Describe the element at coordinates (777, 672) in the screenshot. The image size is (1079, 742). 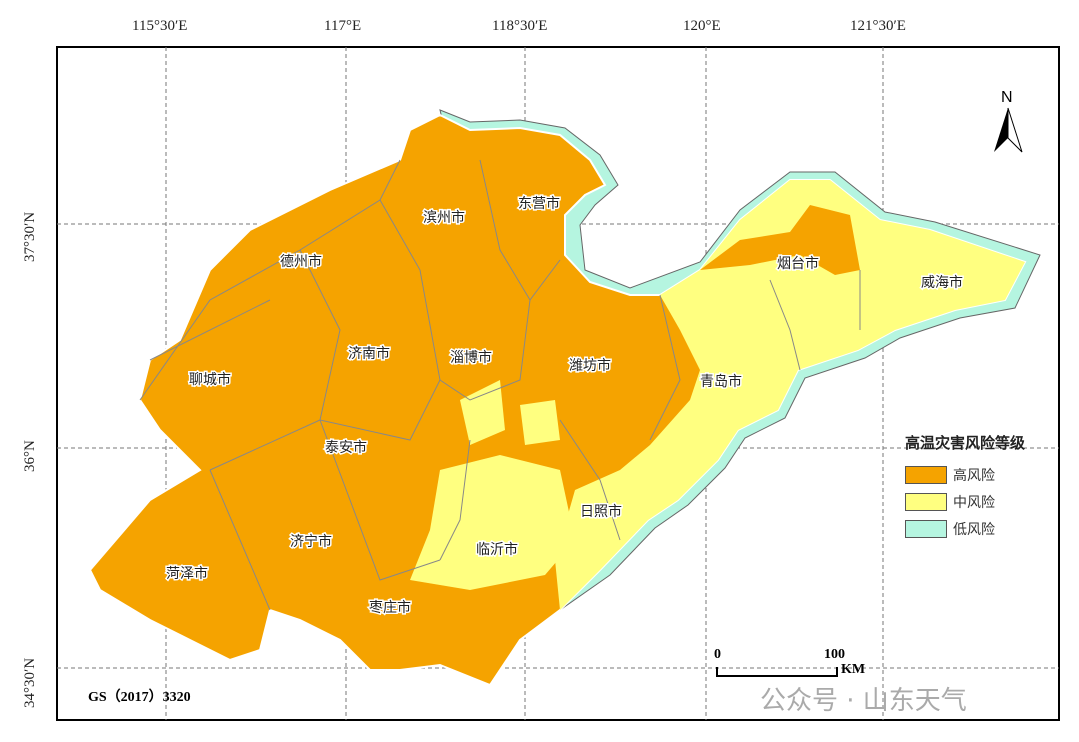
I see `scale-bar` at that location.